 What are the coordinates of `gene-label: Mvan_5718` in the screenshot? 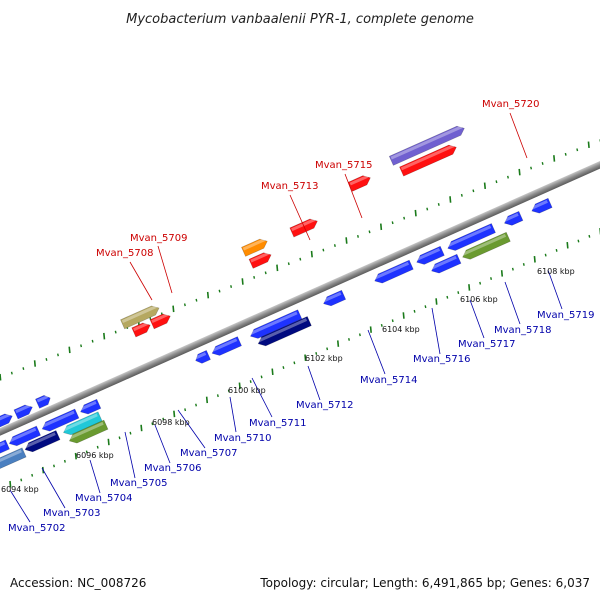 It's located at (522, 330).